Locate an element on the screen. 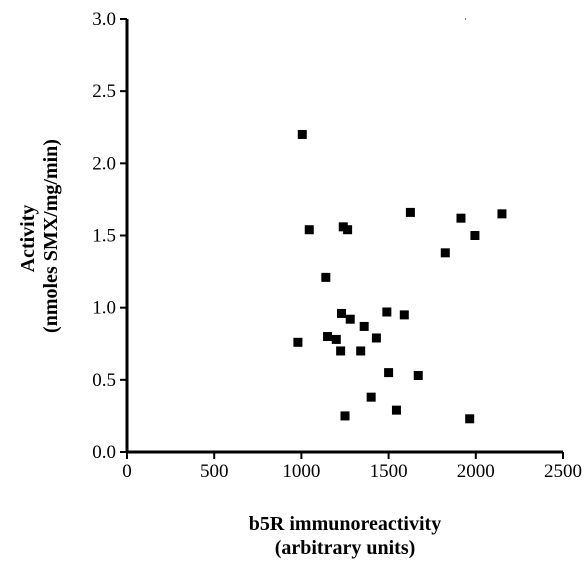  x-tick-label: 2000 is located at coordinates (476, 471).